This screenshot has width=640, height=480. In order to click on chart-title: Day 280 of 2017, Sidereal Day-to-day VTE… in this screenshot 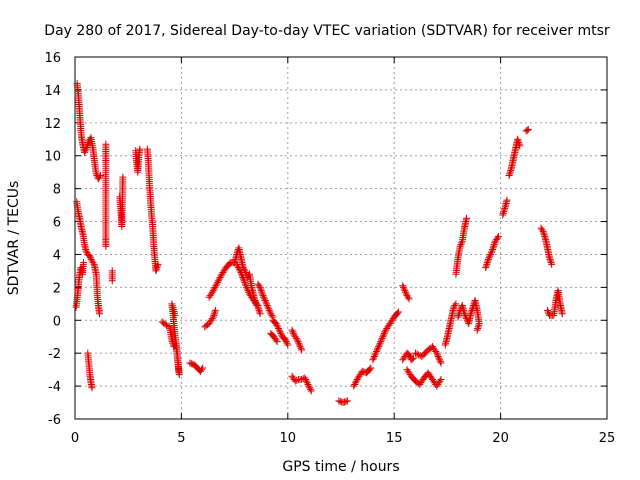, I will do `click(327, 31)`.